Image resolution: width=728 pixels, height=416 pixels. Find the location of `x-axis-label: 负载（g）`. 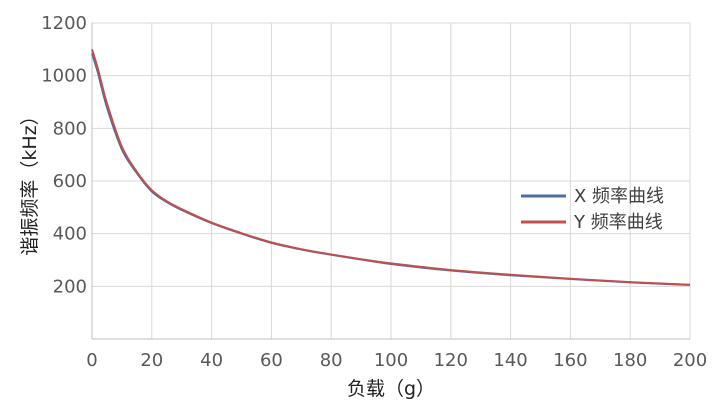

x-axis-label: 负载（g） is located at coordinates (391, 389).